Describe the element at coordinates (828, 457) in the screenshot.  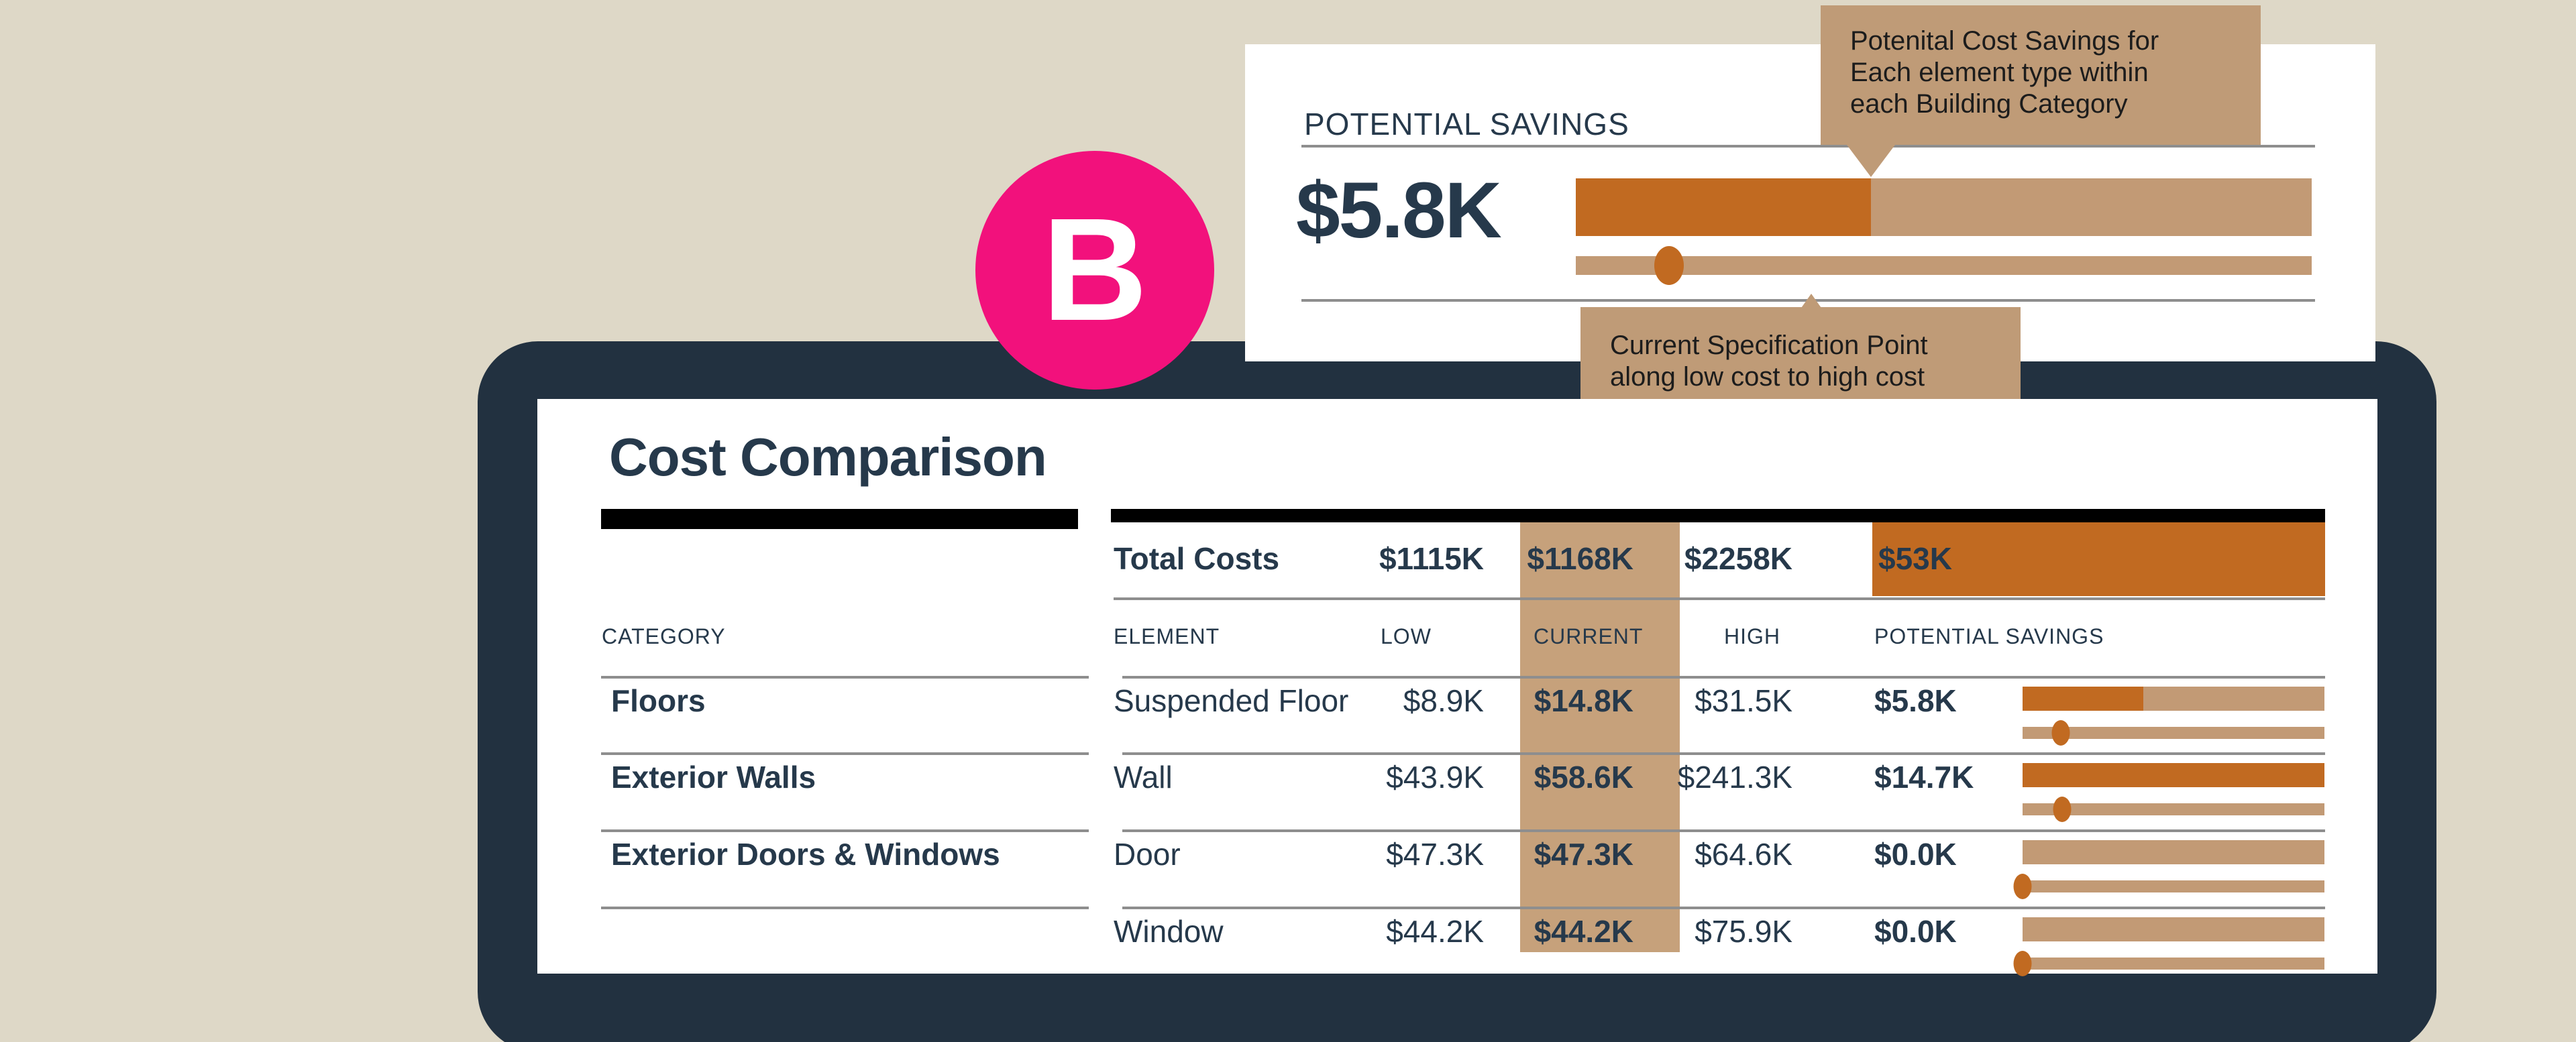
I see `page-title: Cost Comparison` at that location.